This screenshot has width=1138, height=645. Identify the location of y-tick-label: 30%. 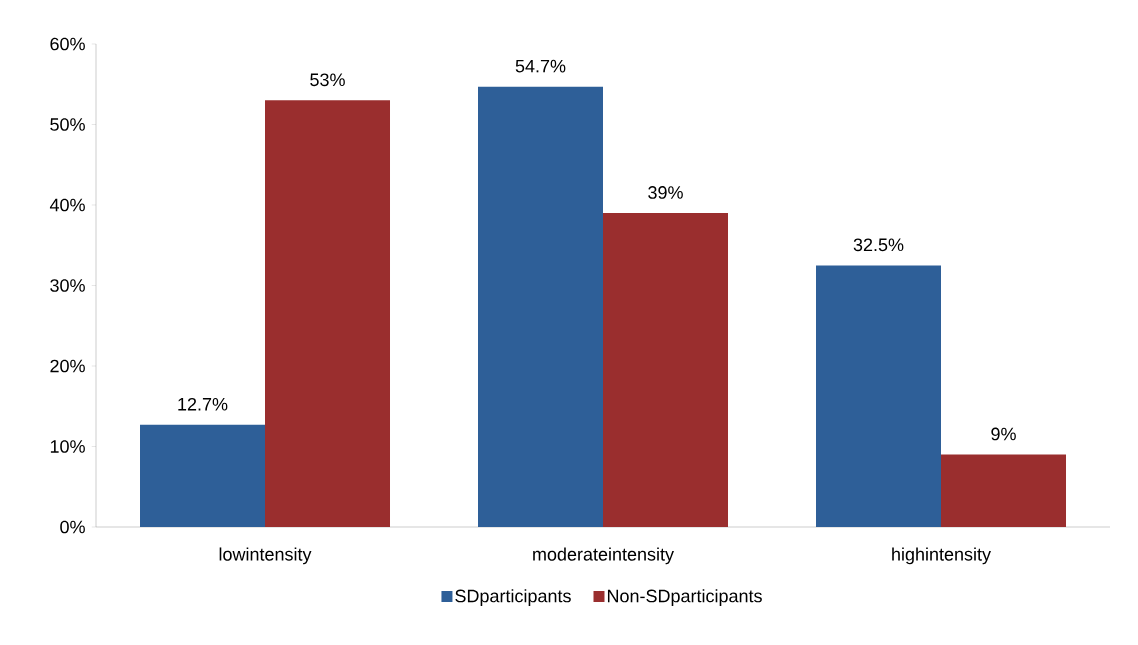
(67, 285).